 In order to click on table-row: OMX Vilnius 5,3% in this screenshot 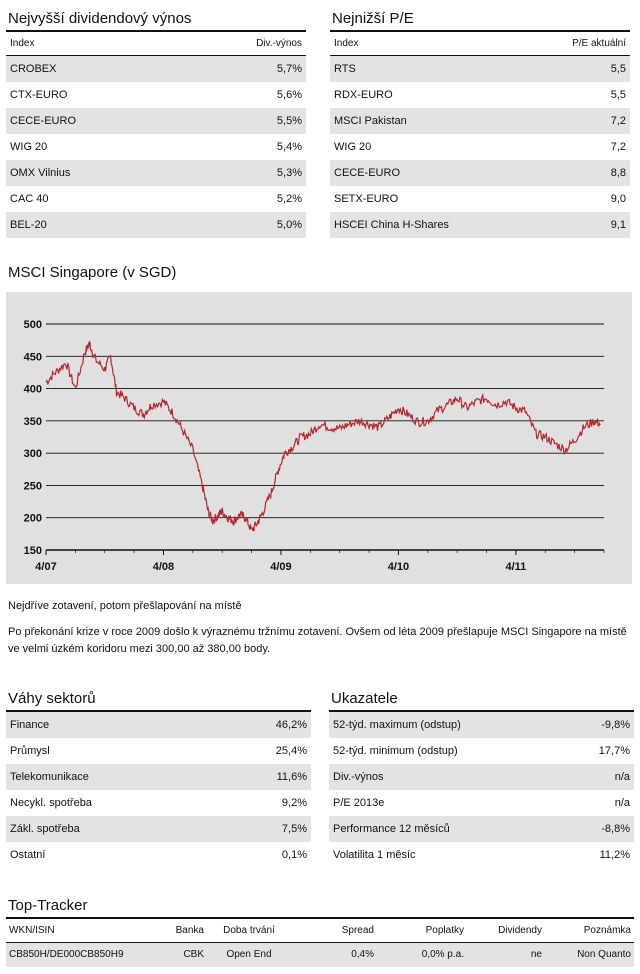, I will do `click(156, 173)`.